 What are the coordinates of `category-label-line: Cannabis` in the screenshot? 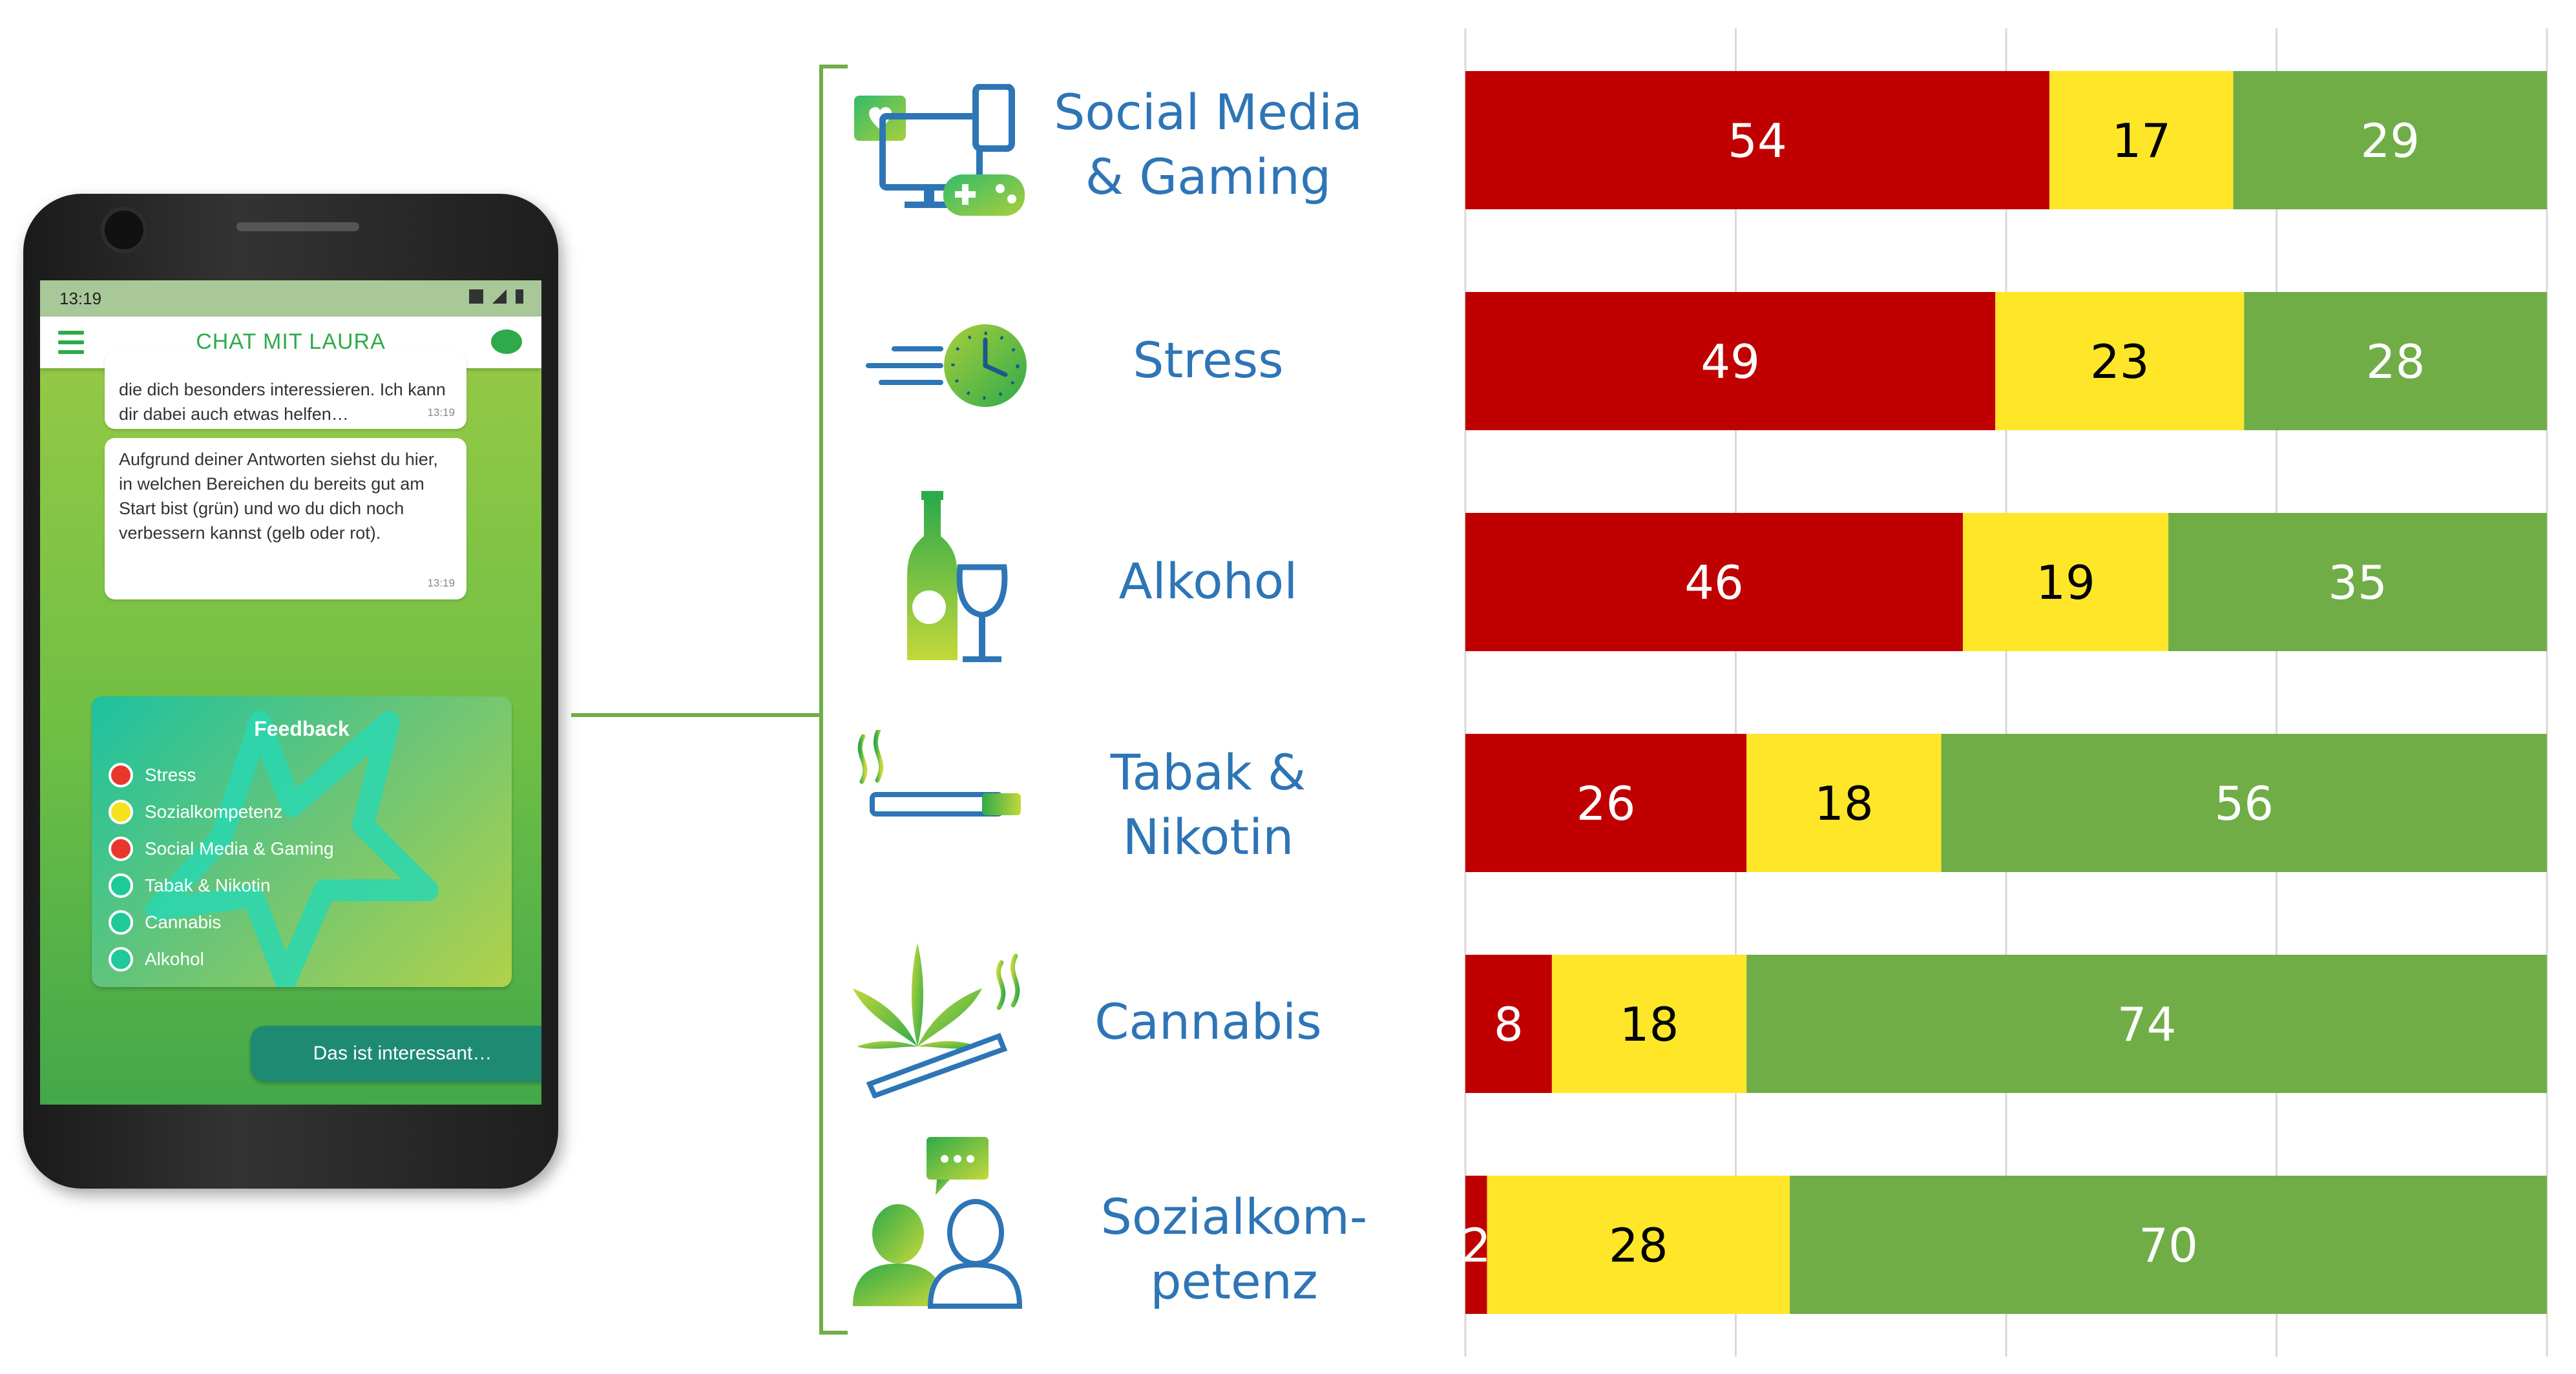 It's located at (1208, 1021).